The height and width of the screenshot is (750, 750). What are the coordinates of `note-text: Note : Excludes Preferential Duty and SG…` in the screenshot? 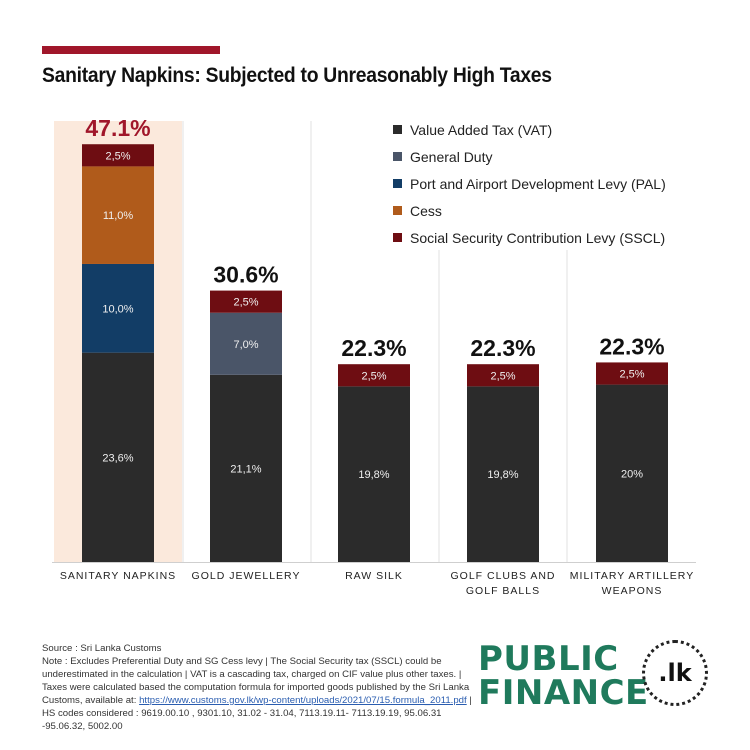 It's located at (257, 694).